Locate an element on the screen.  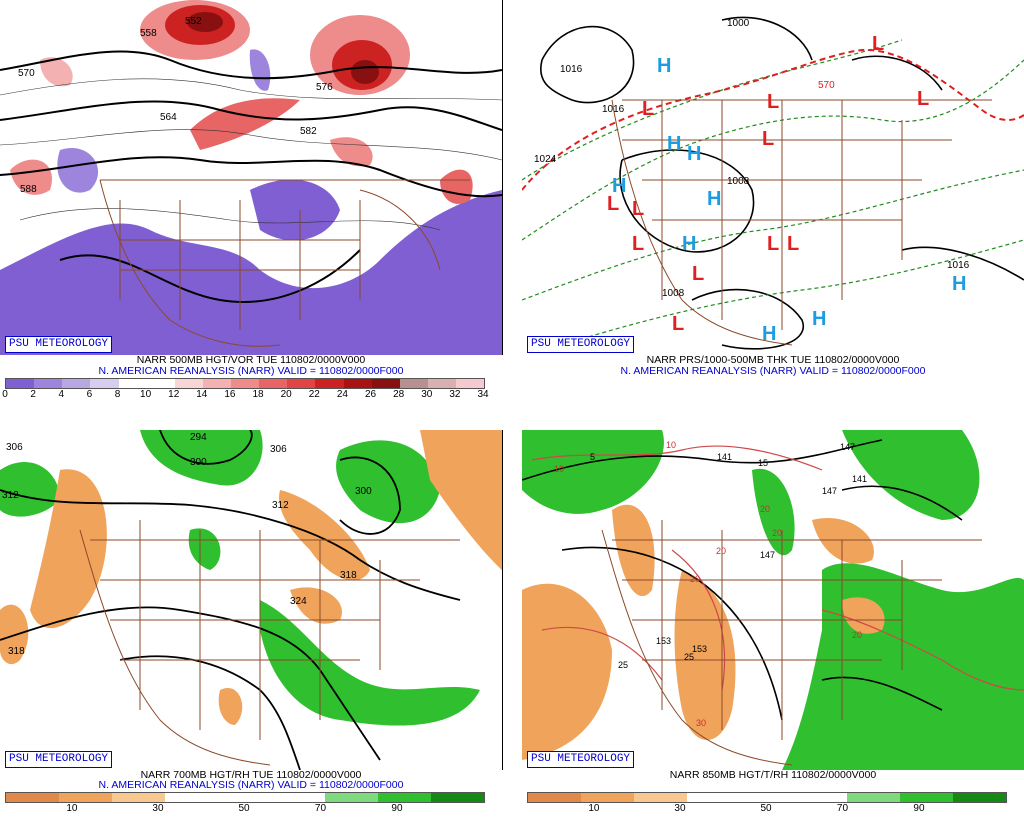
contour-label: 552 is located at coordinates (193, 21).